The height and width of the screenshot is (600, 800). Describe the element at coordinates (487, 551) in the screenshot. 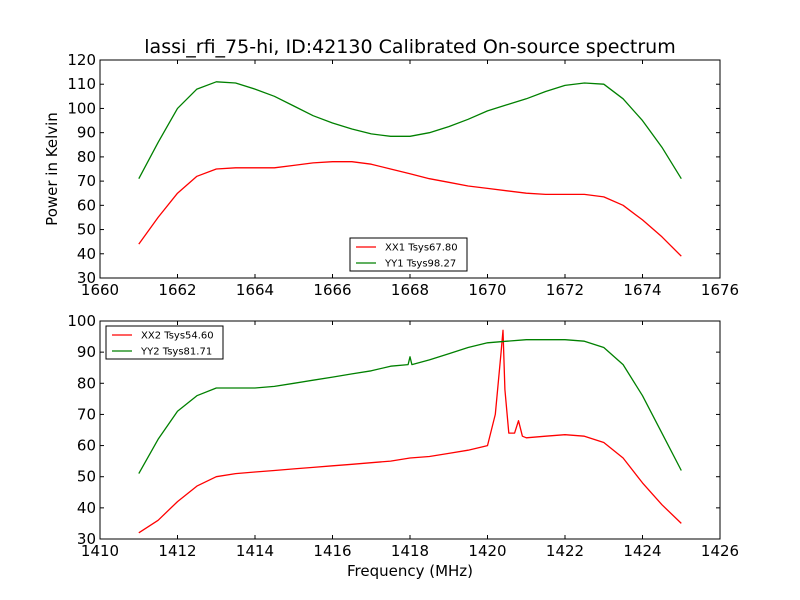

I see `x-tick-label: 1420` at that location.